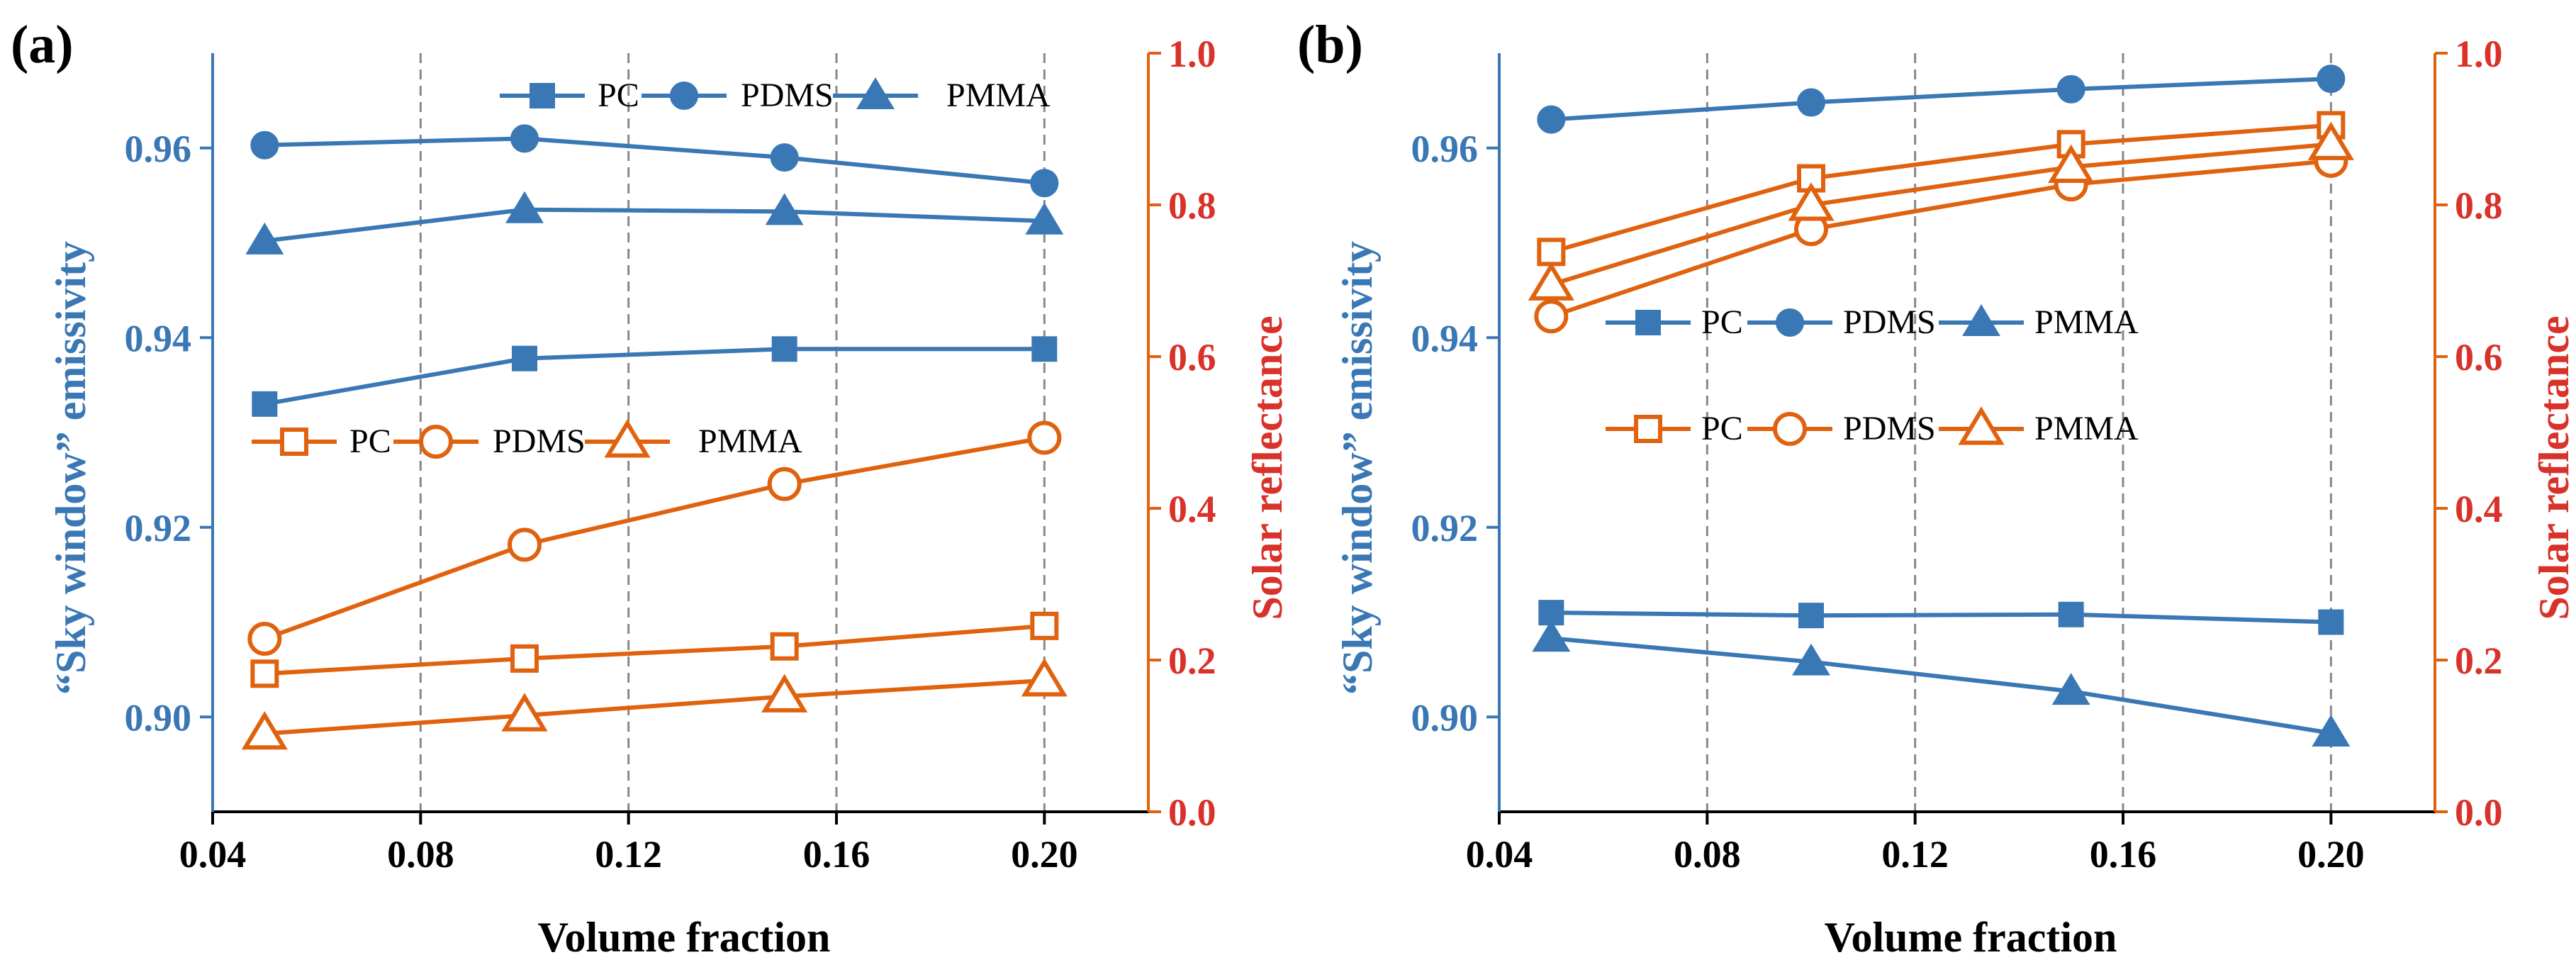 This screenshot has width=2576, height=972. I want to click on series-pc-left, so click(655, 376).